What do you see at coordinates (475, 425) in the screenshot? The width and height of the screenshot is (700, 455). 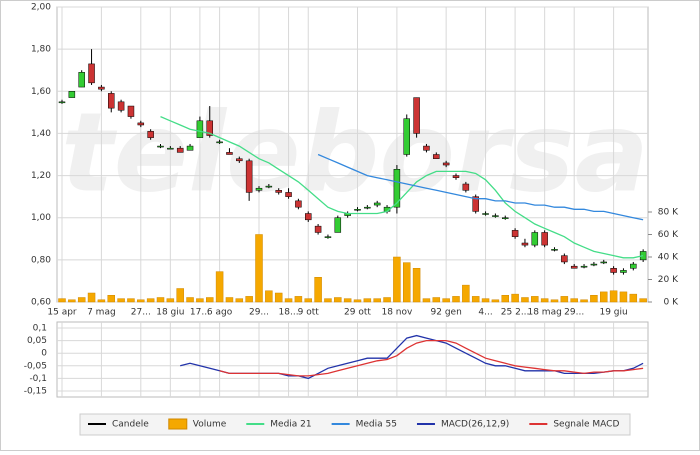 I see `legend-label: MACD(26,12,9)` at bounding box center [475, 425].